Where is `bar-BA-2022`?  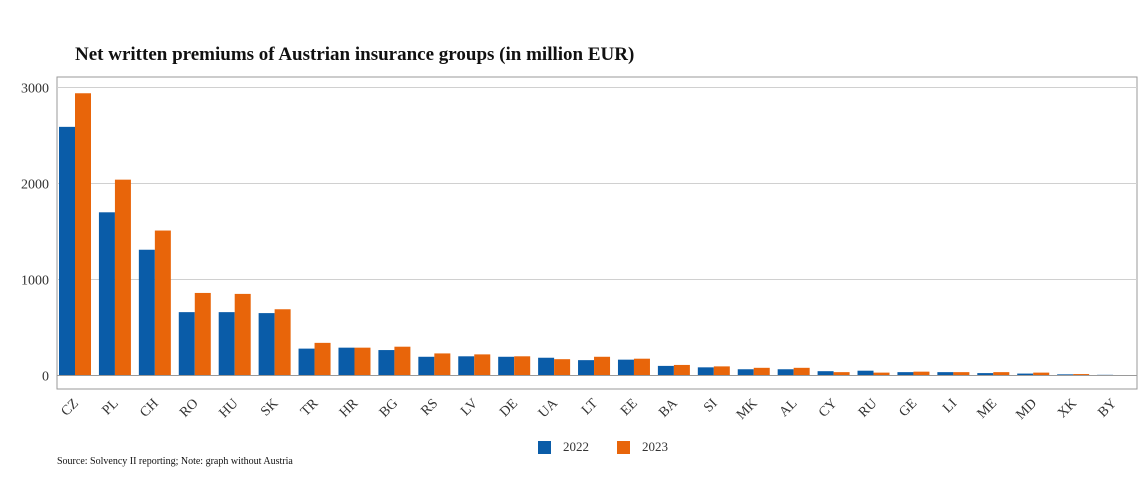
bar-BA-2022 is located at coordinates (665, 370).